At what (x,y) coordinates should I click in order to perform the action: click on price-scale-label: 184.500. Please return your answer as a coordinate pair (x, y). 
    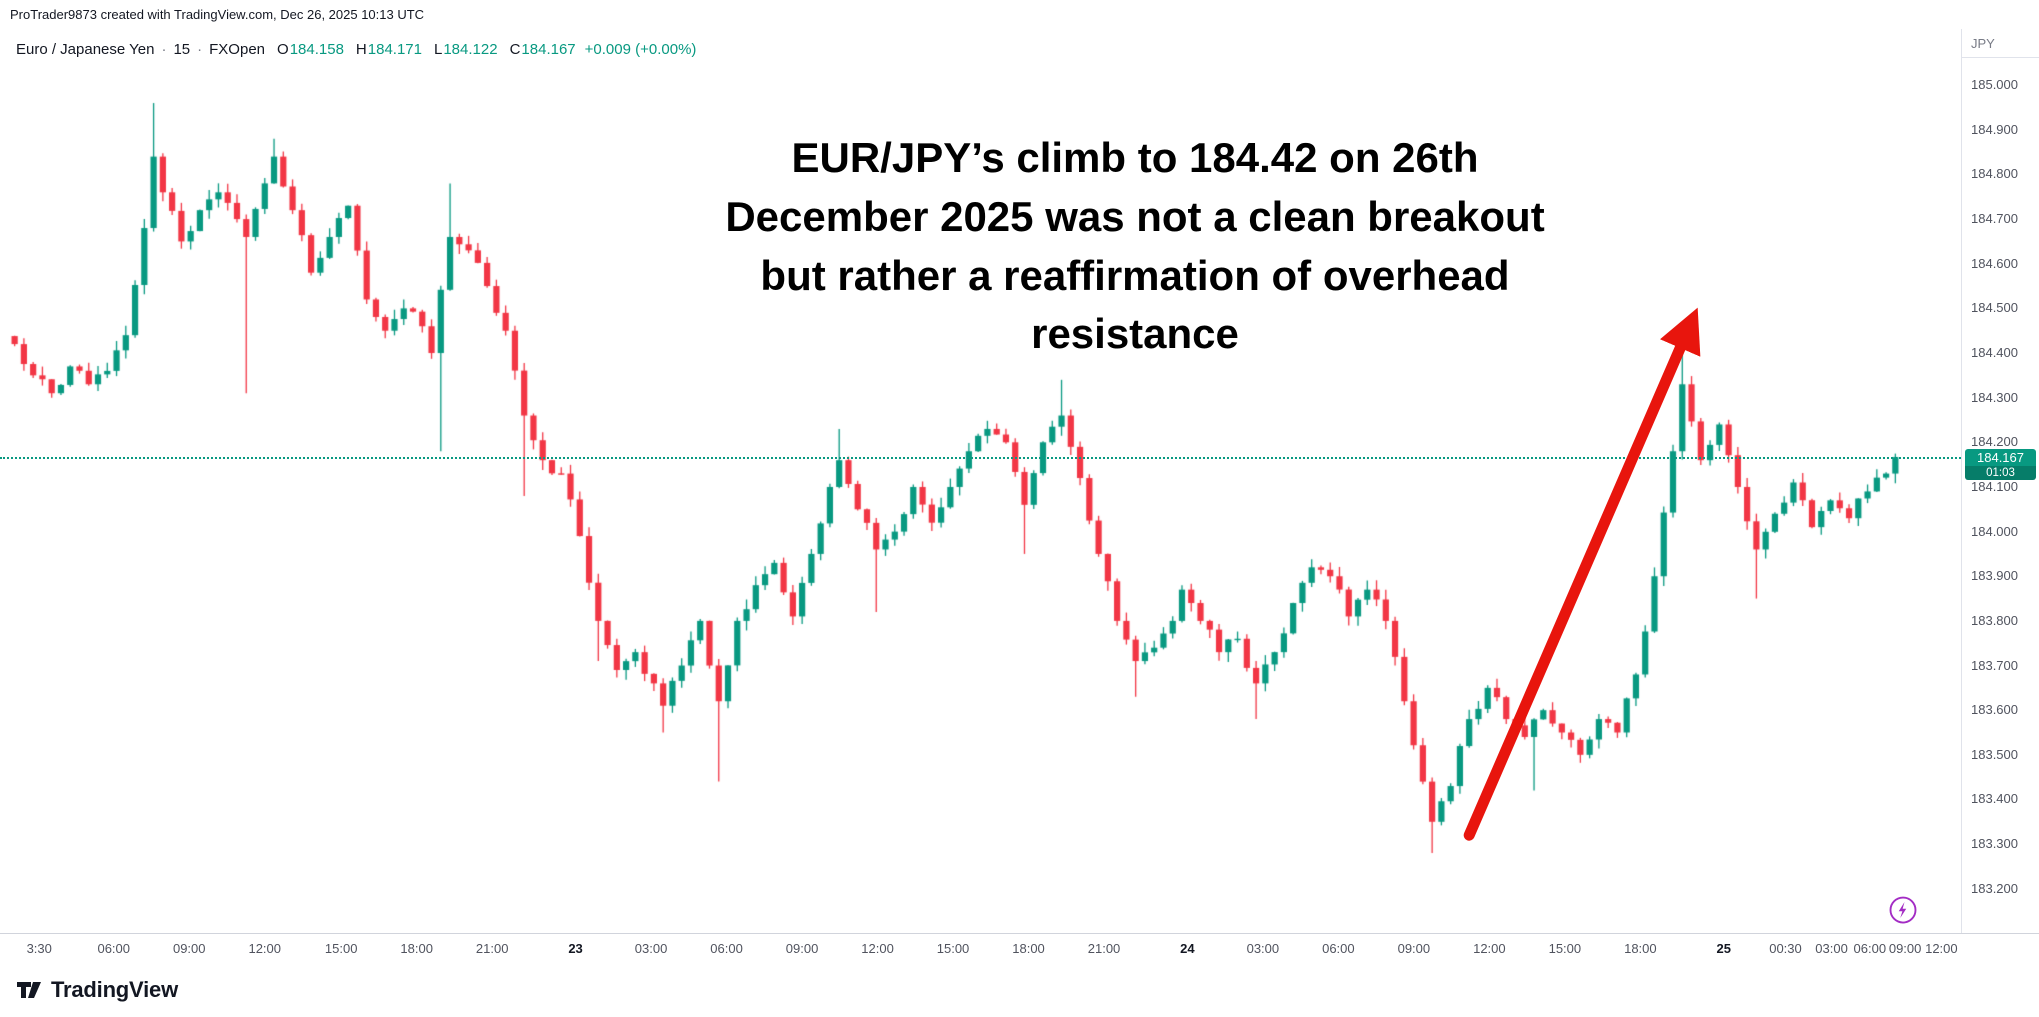
    Looking at the image, I should click on (1994, 308).